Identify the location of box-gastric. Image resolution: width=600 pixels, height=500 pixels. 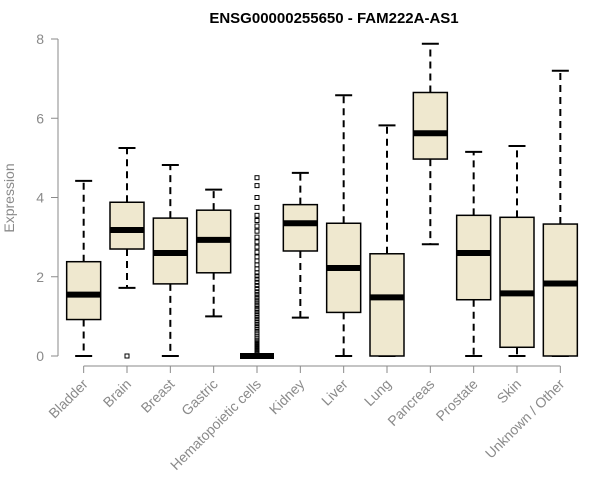
(213, 253).